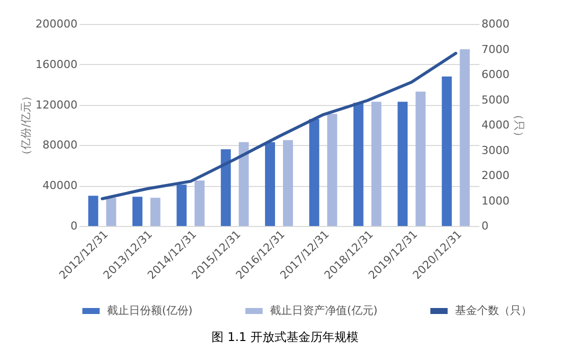 This screenshot has height=359, width=570. I want to click on legend-label: 截止日资产净值(亿元), so click(324, 310).